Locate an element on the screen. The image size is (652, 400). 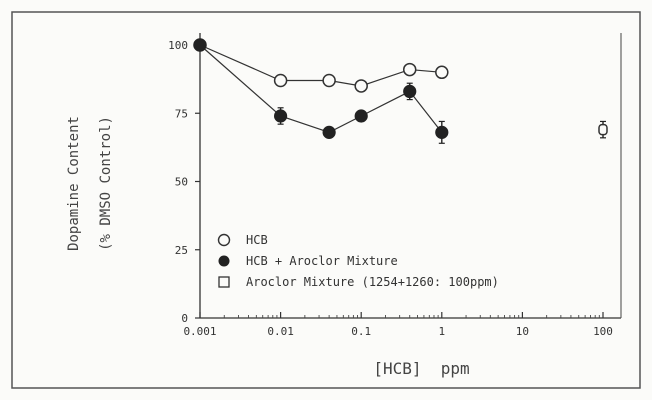
y-tick-label: 0 is located at coordinates (184, 318).